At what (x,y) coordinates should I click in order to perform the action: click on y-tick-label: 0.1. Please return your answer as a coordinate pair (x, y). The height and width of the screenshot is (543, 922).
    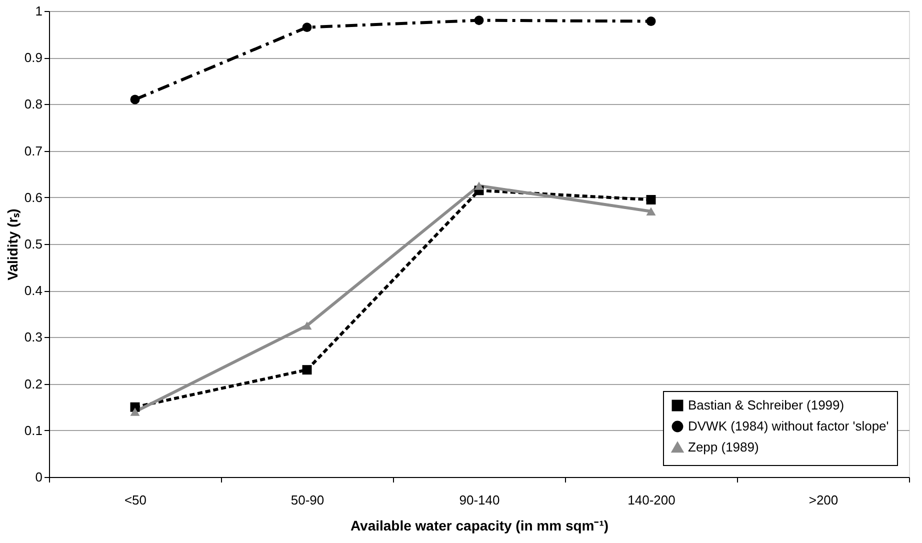
    Looking at the image, I should click on (33, 430).